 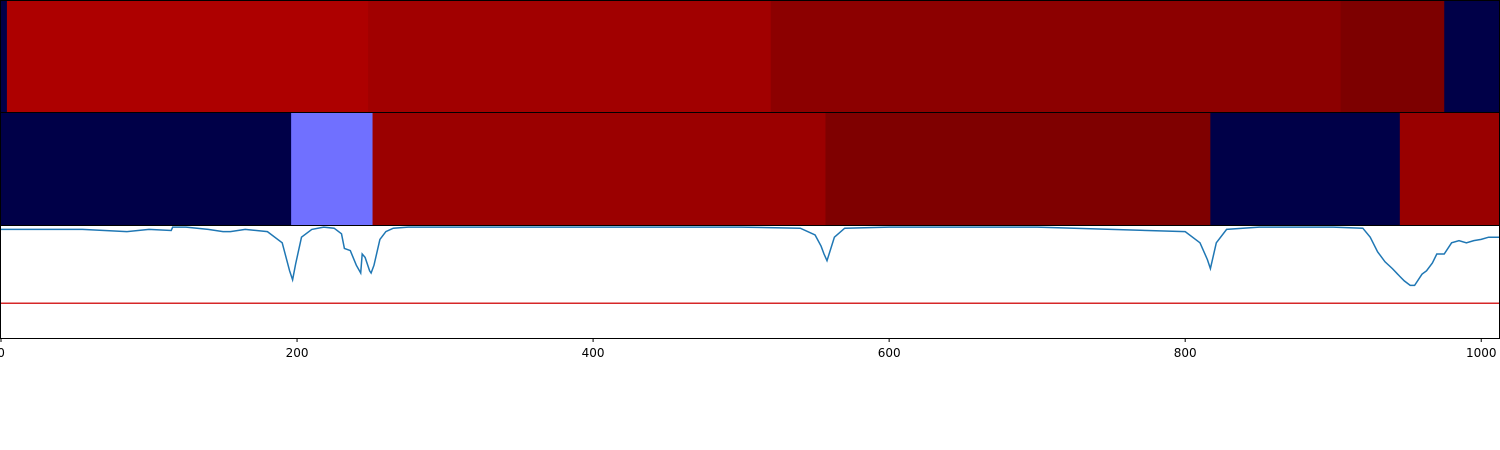 What do you see at coordinates (1185, 353) in the screenshot?
I see `x-tick-label-4: 800` at bounding box center [1185, 353].